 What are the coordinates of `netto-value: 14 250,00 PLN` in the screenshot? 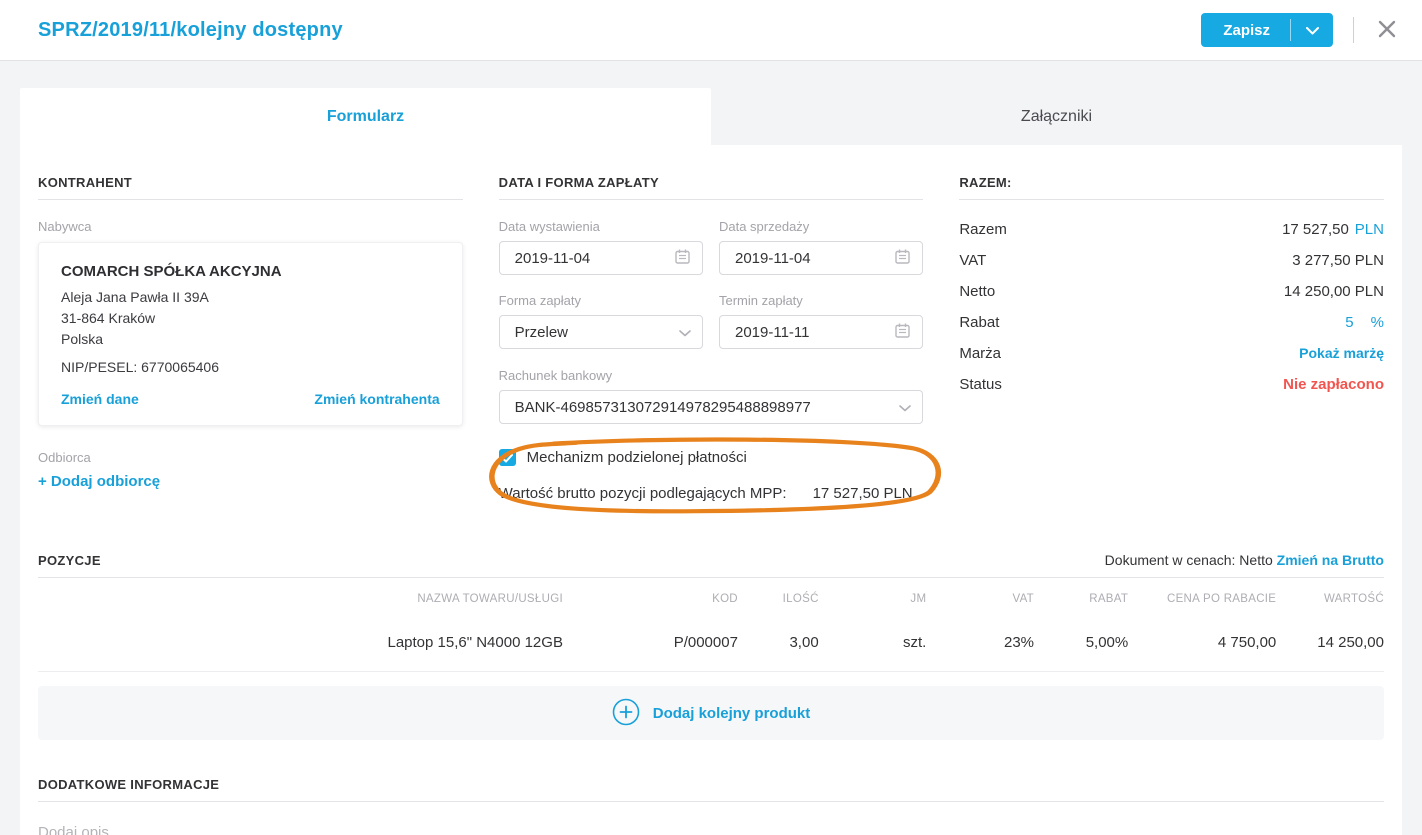 It's located at (1333, 291).